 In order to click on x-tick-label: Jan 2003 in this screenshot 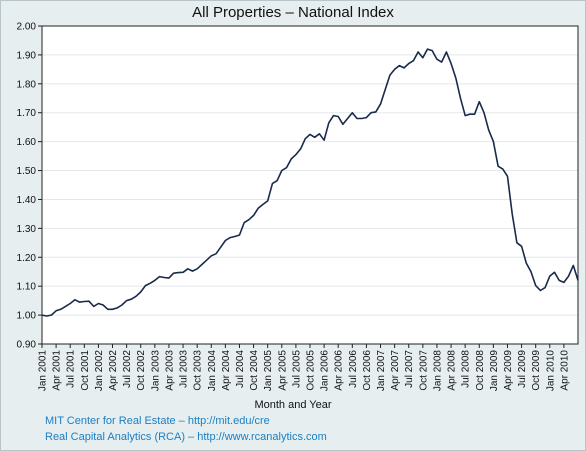, I will do `click(155, 371)`.